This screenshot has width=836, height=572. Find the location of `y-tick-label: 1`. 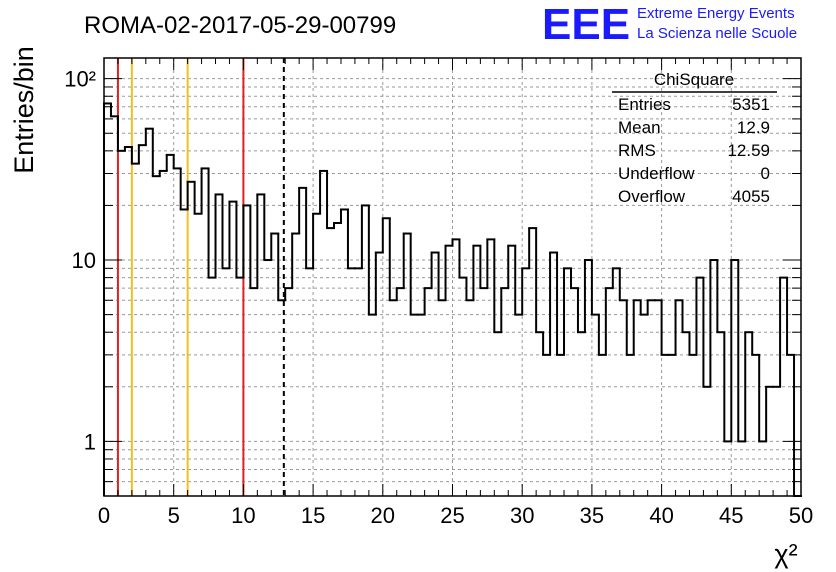

y-tick-label: 1 is located at coordinates (90, 441).